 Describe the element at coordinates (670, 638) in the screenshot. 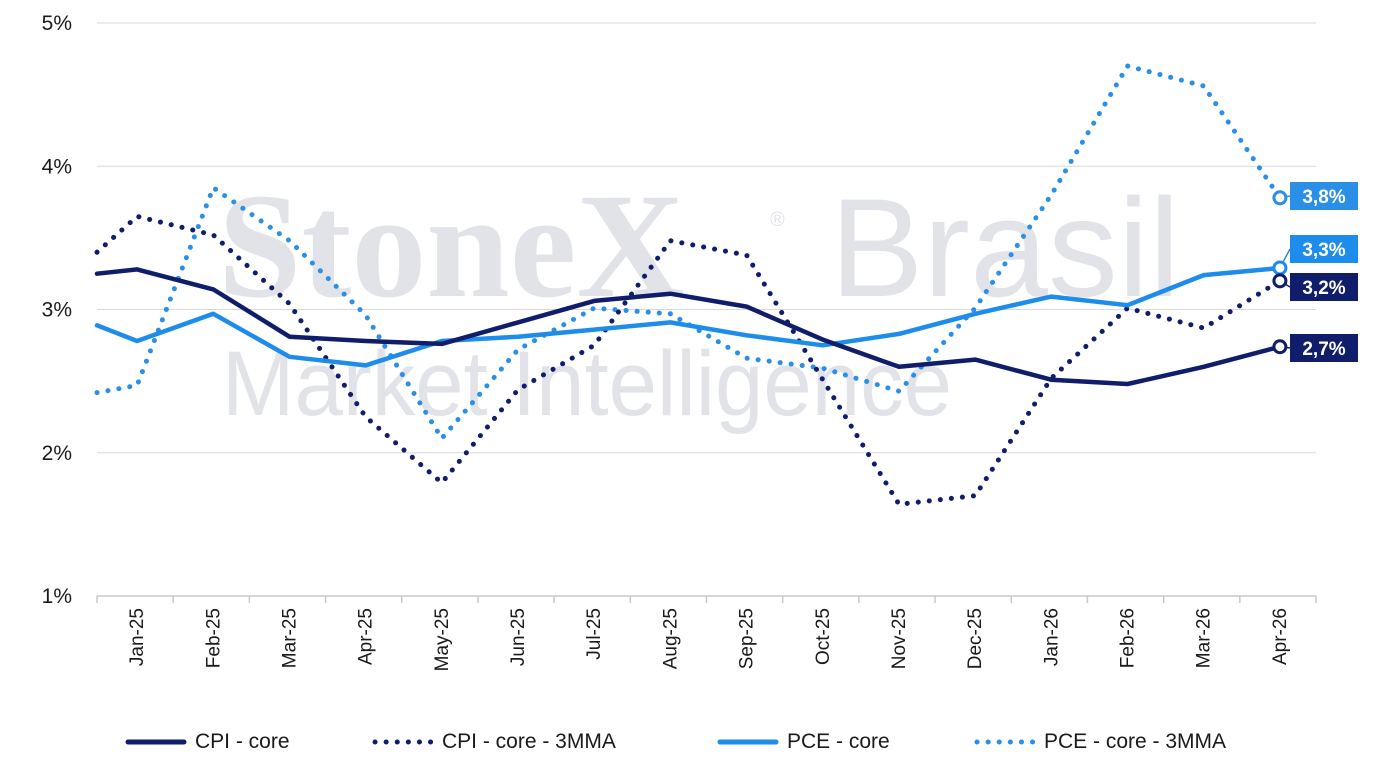

I see `x-tick-label: Aug-25` at that location.